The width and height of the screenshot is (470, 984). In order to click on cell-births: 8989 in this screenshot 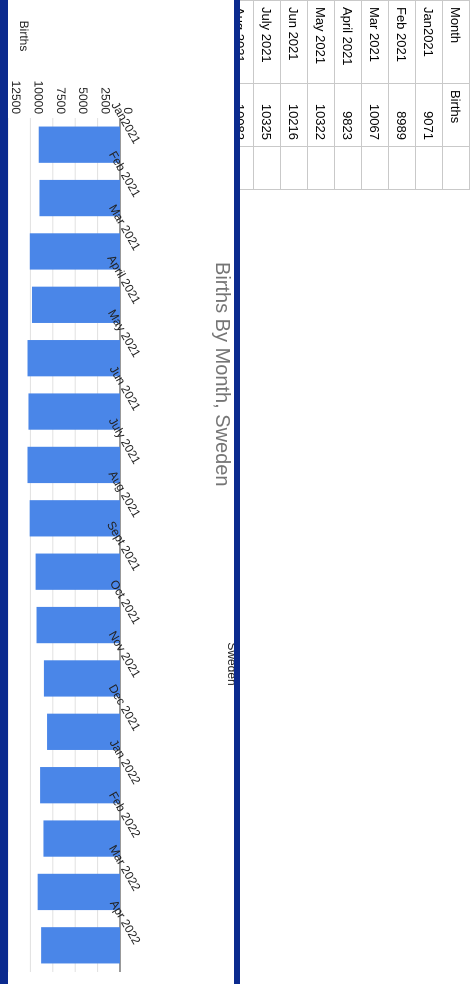, I will do `click(402, 115)`.